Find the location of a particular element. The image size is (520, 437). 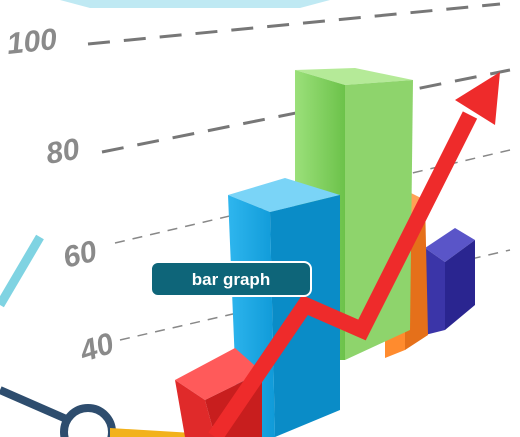

top-stripe is located at coordinates (195, 4).